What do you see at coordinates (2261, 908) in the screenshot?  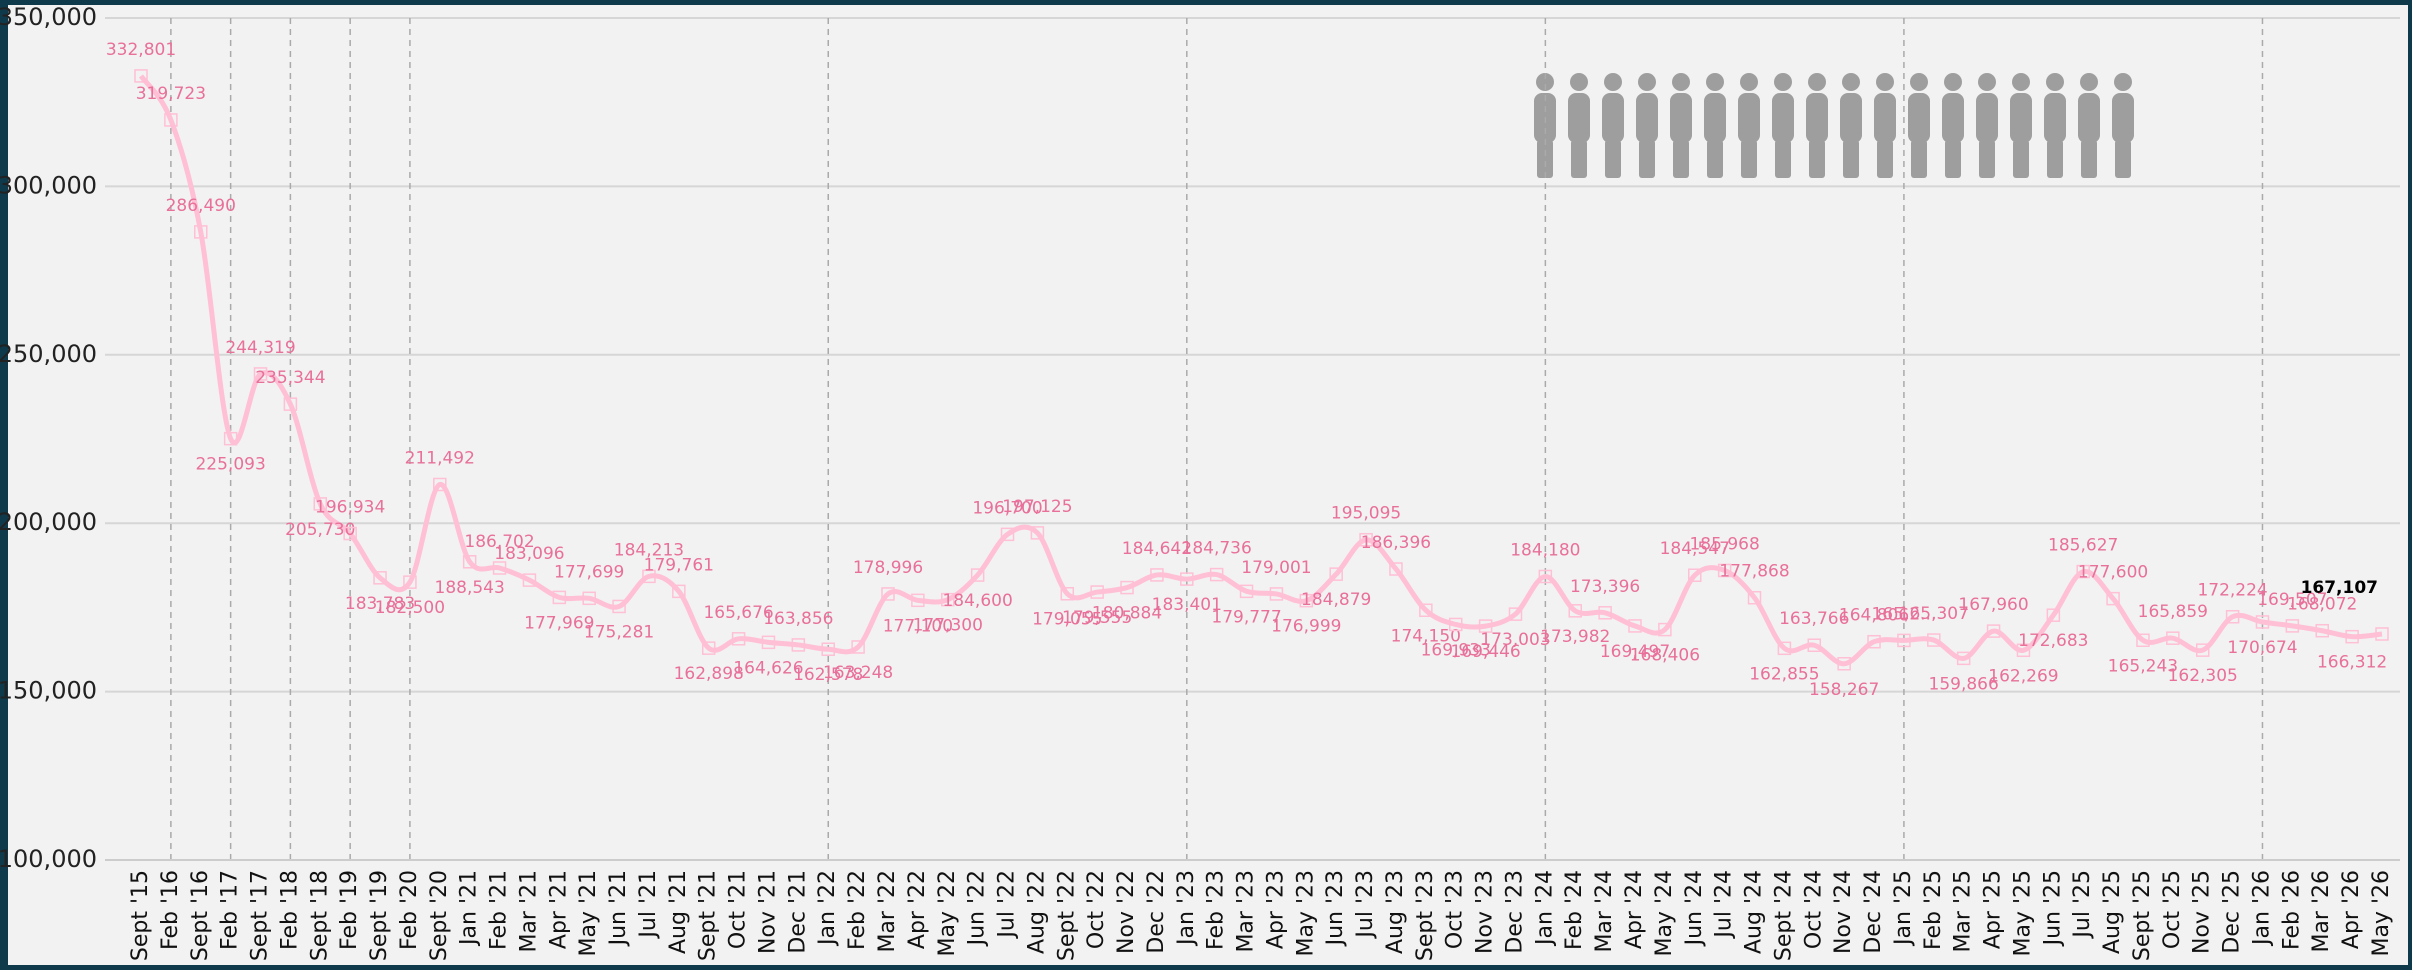 I see `x-tick-label: Jan '26` at bounding box center [2261, 908].